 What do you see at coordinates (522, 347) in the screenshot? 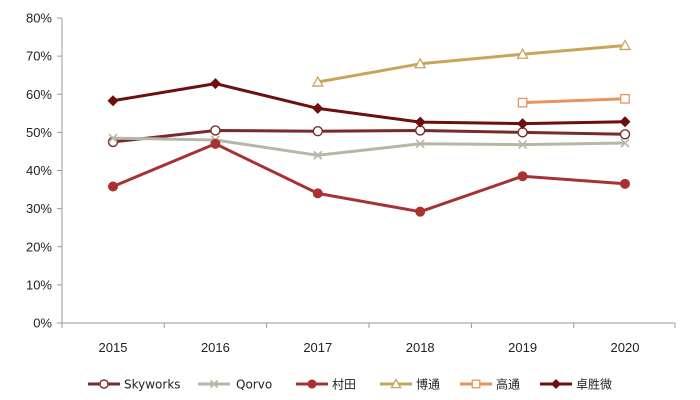
I see `x-tick-label: 2019` at bounding box center [522, 347].